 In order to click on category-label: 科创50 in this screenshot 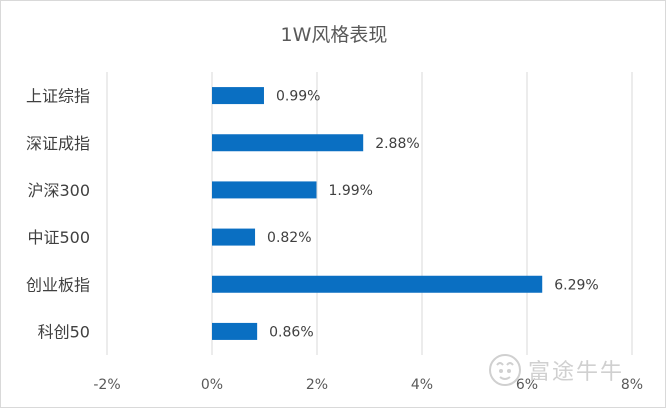, I will do `click(64, 331)`.